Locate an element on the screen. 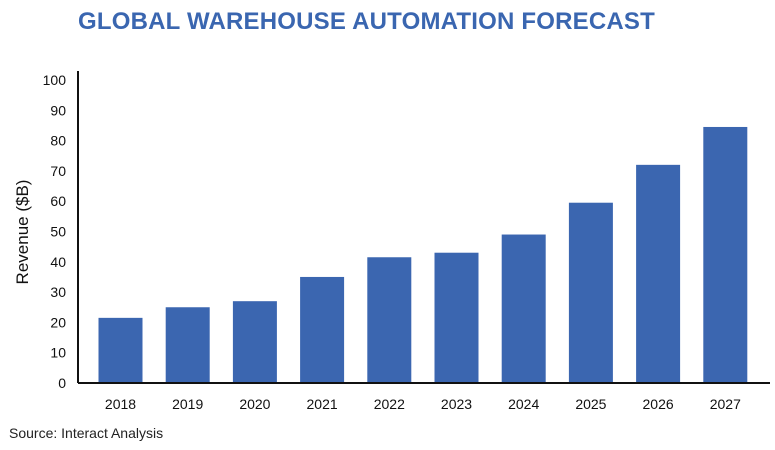 Image resolution: width=775 pixels, height=450 pixels. y-tick-label: 100 is located at coordinates (55, 80).